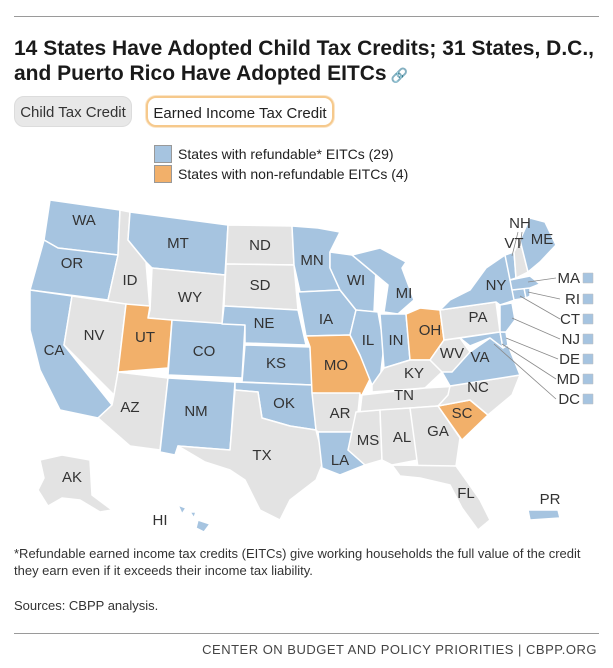 The height and width of the screenshot is (668, 613). Describe the element at coordinates (163, 154) in the screenshot. I see `legend-swatch-refundable` at that location.